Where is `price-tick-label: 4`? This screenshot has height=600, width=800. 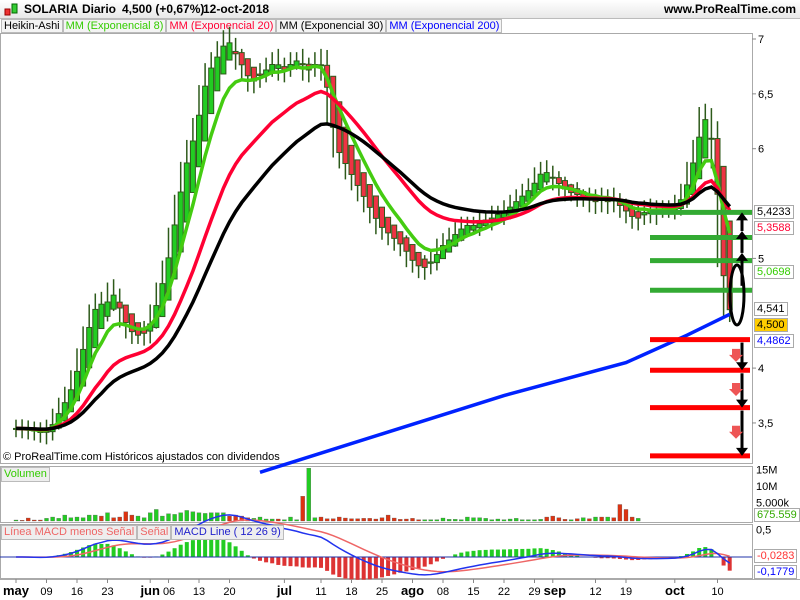 price-tick-label: 4 is located at coordinates (761, 369).